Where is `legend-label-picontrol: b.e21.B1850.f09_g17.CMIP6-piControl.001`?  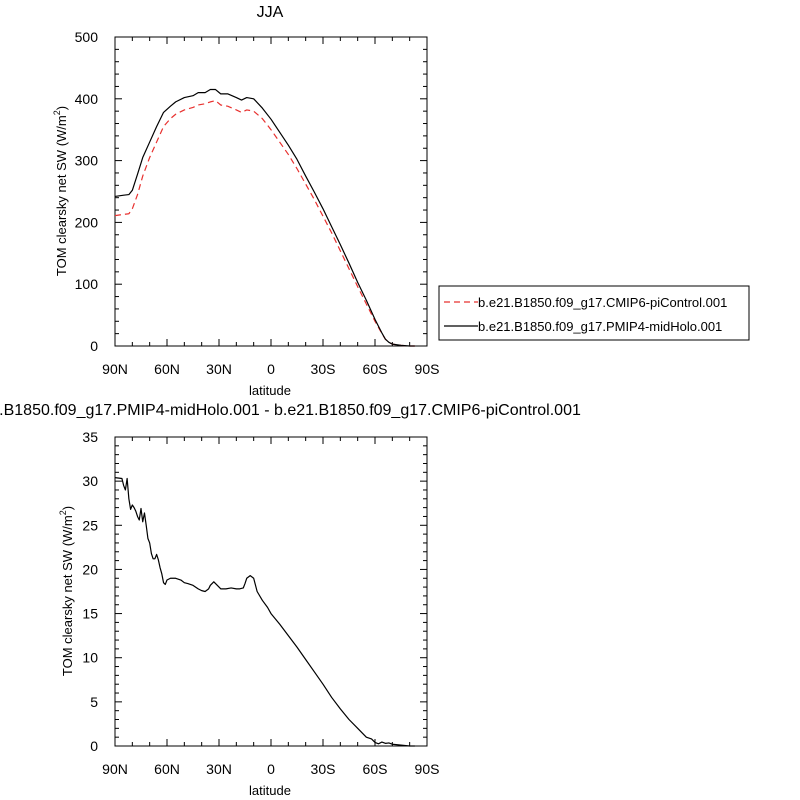
legend-label-picontrol: b.e21.B1850.f09_g17.CMIP6-piControl.001 is located at coordinates (602, 302).